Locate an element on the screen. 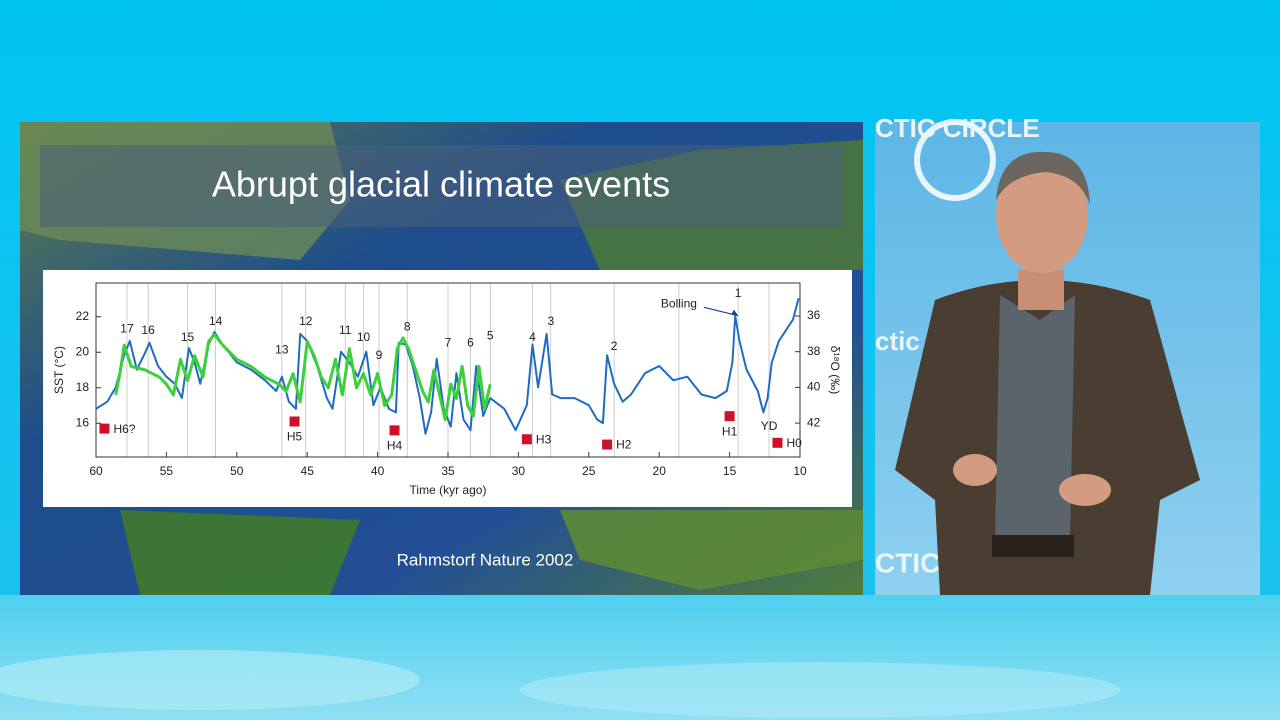  y2-tick-label: 36 is located at coordinates (814, 315).